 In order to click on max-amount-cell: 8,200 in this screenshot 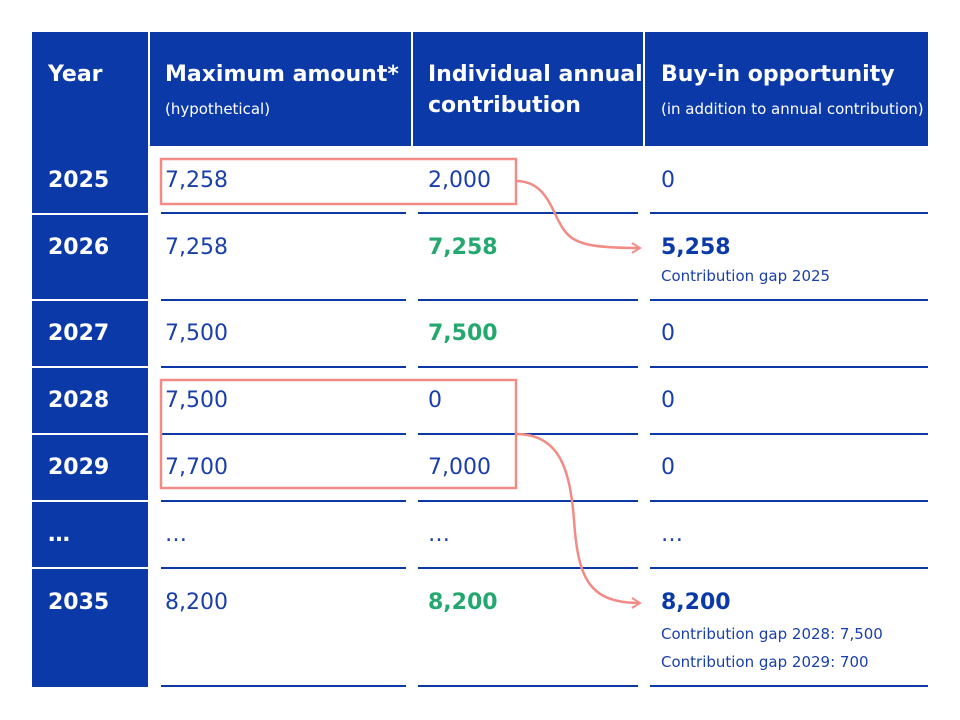, I will do `click(196, 602)`.